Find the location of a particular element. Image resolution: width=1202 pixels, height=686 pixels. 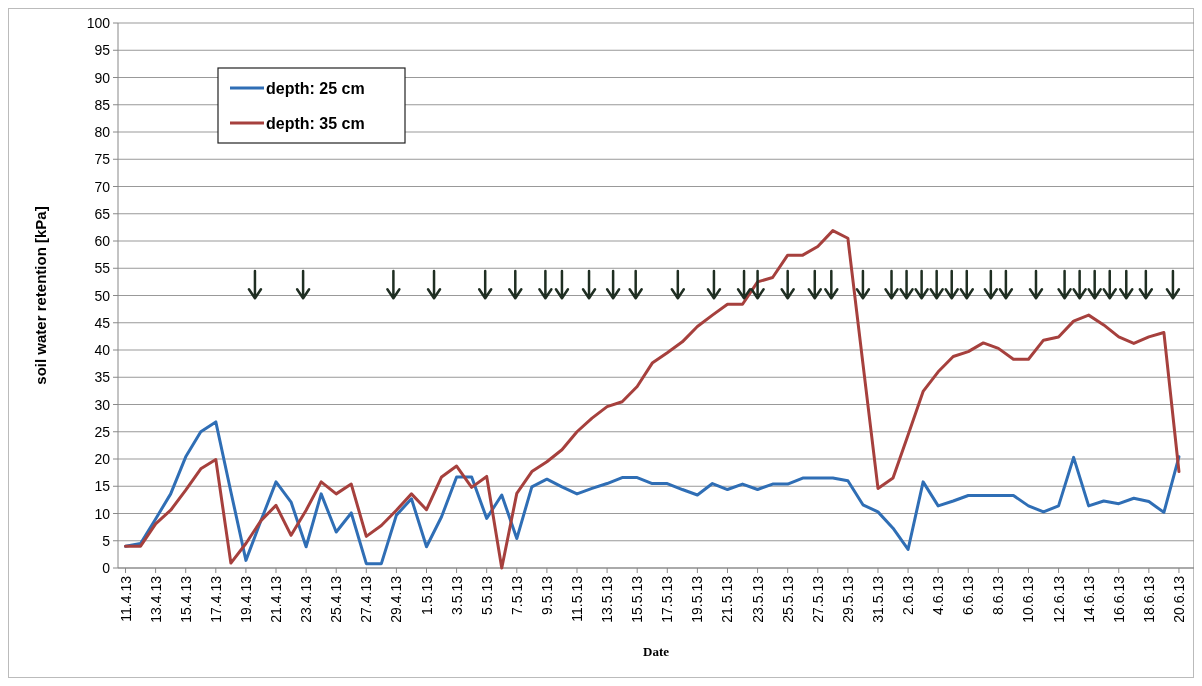

x-axis-title: Date is located at coordinates (656, 651).